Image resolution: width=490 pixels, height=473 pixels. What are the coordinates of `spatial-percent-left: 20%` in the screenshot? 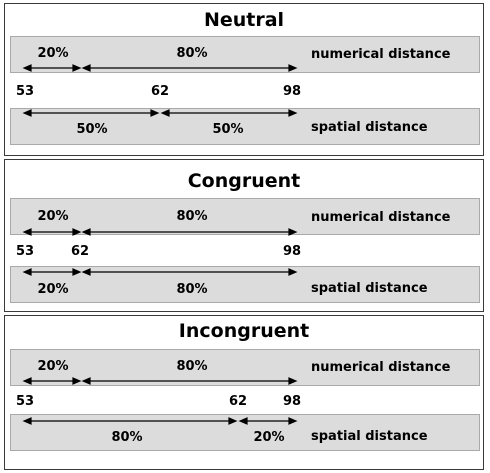 It's located at (53, 289).